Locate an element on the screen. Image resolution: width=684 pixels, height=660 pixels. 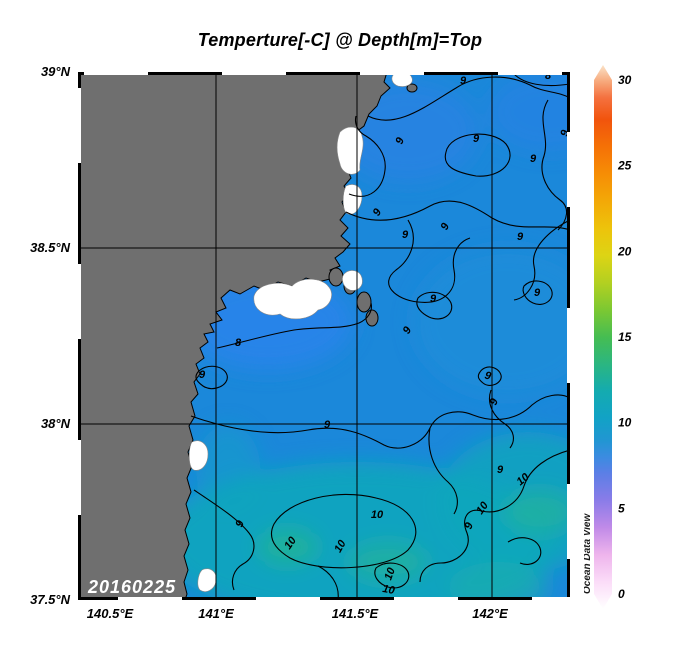
colorbar-gradient-bar is located at coordinates (603, 337).